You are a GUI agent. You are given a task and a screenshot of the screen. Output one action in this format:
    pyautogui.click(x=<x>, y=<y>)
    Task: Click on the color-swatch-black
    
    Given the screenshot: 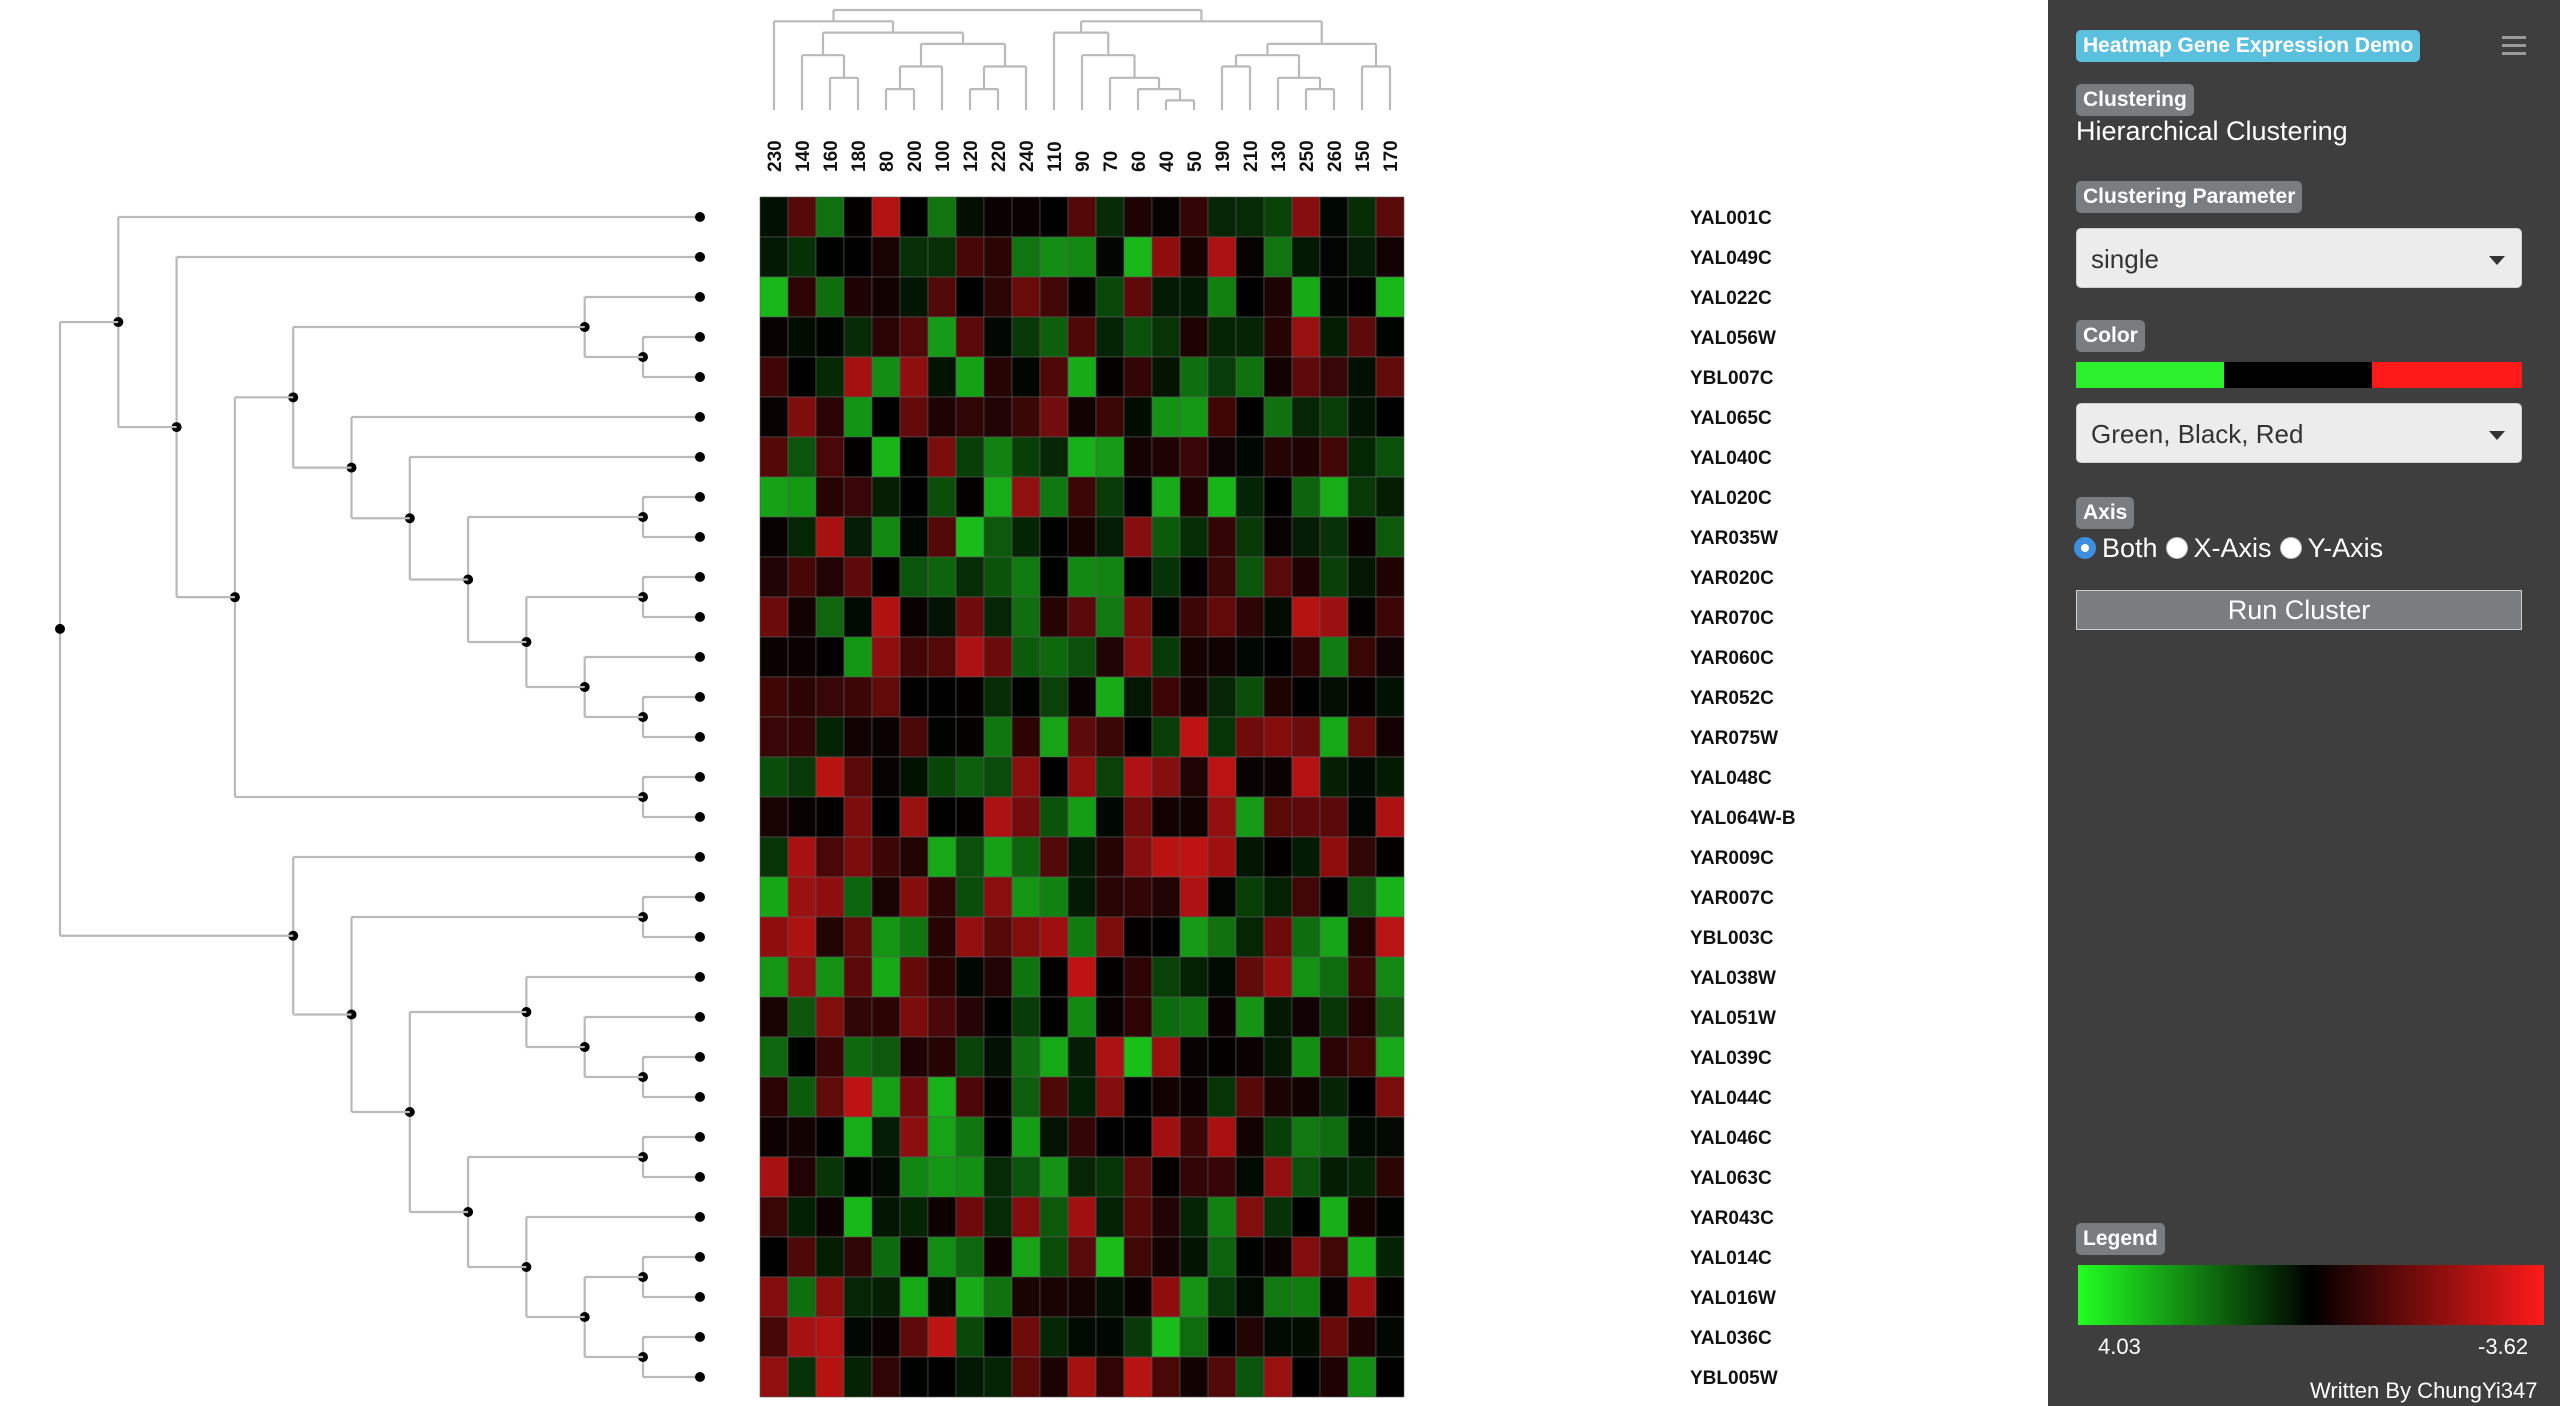 What is the action you would take?
    pyautogui.click(x=2298, y=375)
    